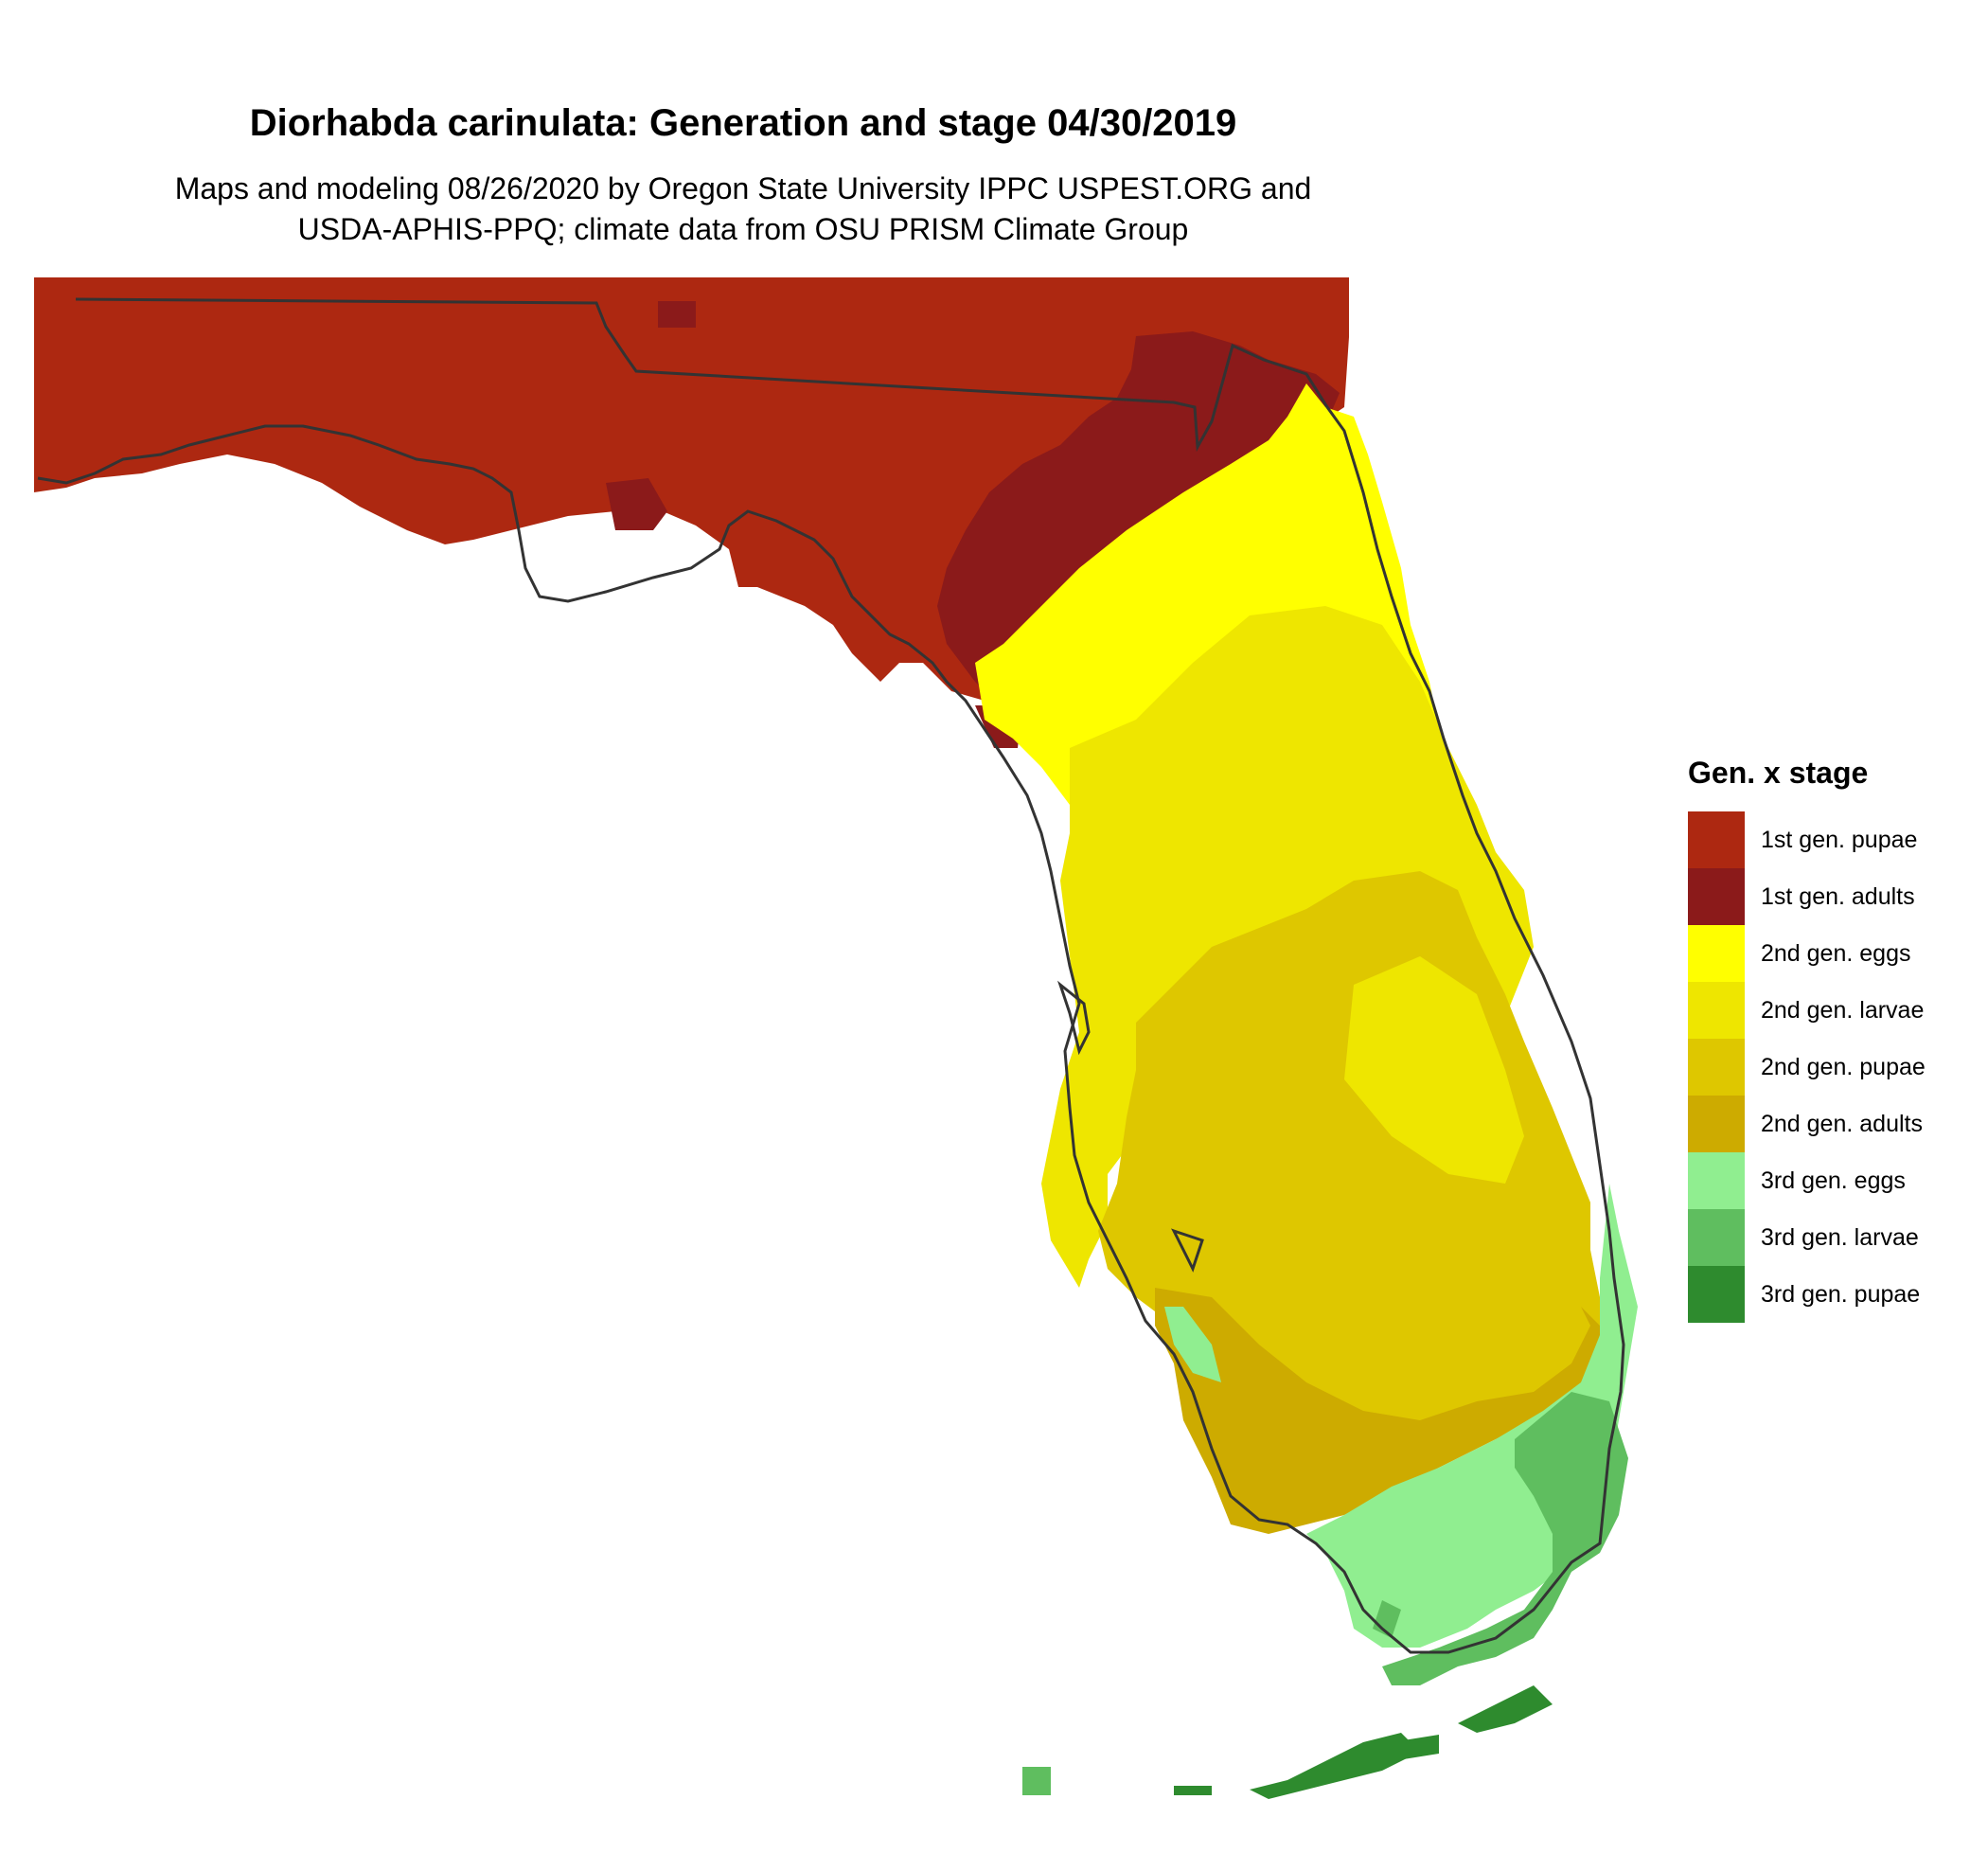 This screenshot has width=1988, height=1871. What do you see at coordinates (1192, 1344) in the screenshot?
I see `zone-3rd-gen-eggs` at bounding box center [1192, 1344].